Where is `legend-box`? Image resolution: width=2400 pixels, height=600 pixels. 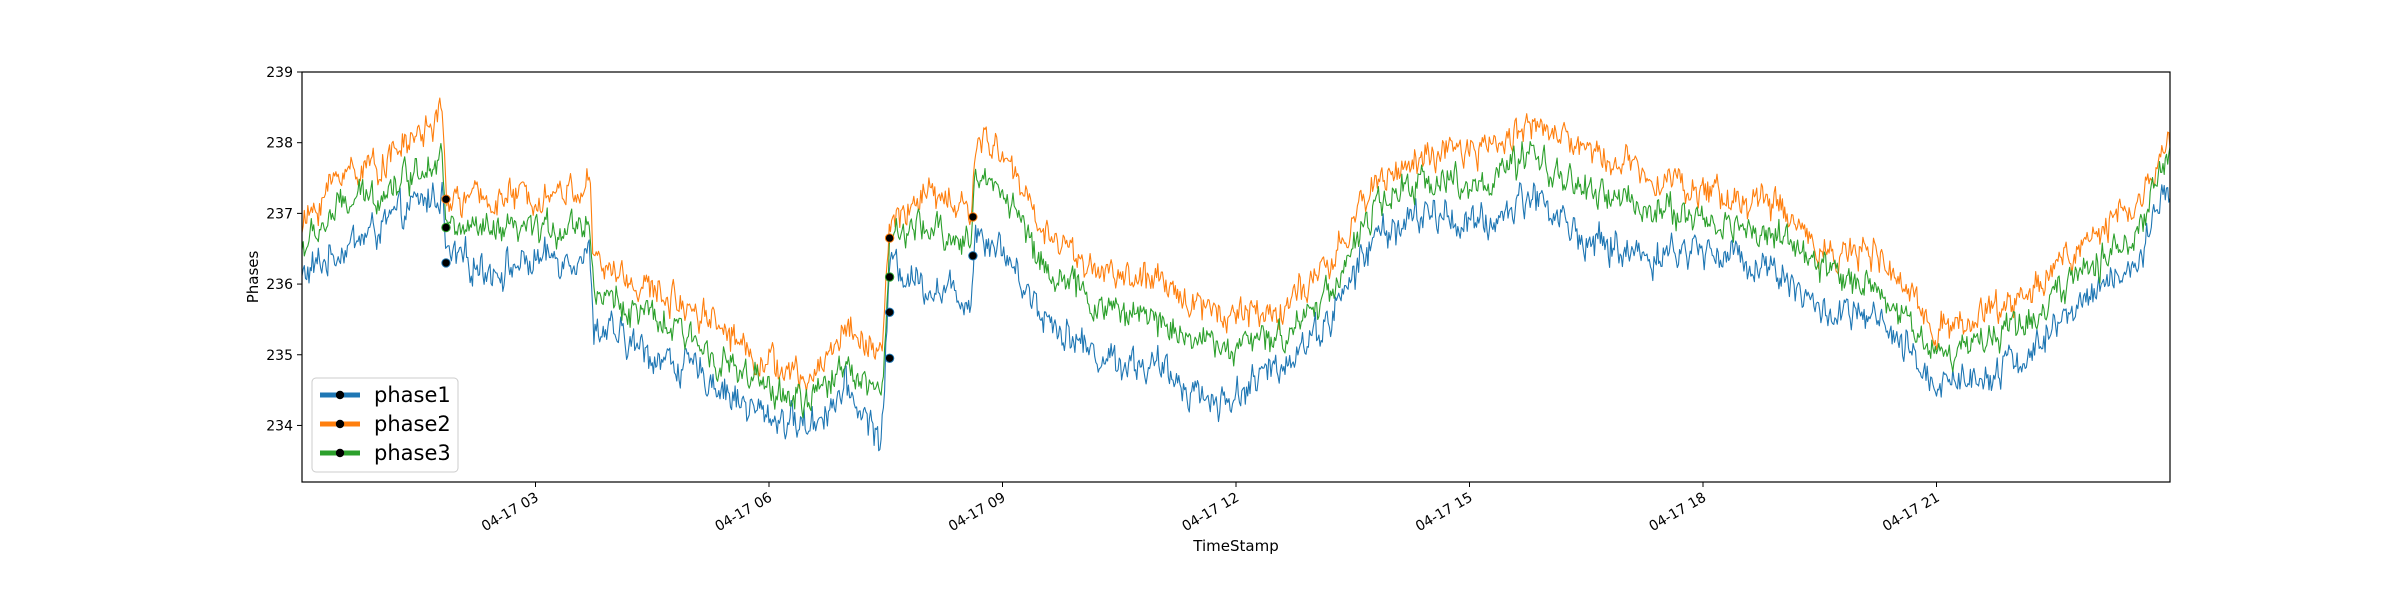 legend-box is located at coordinates (385, 425).